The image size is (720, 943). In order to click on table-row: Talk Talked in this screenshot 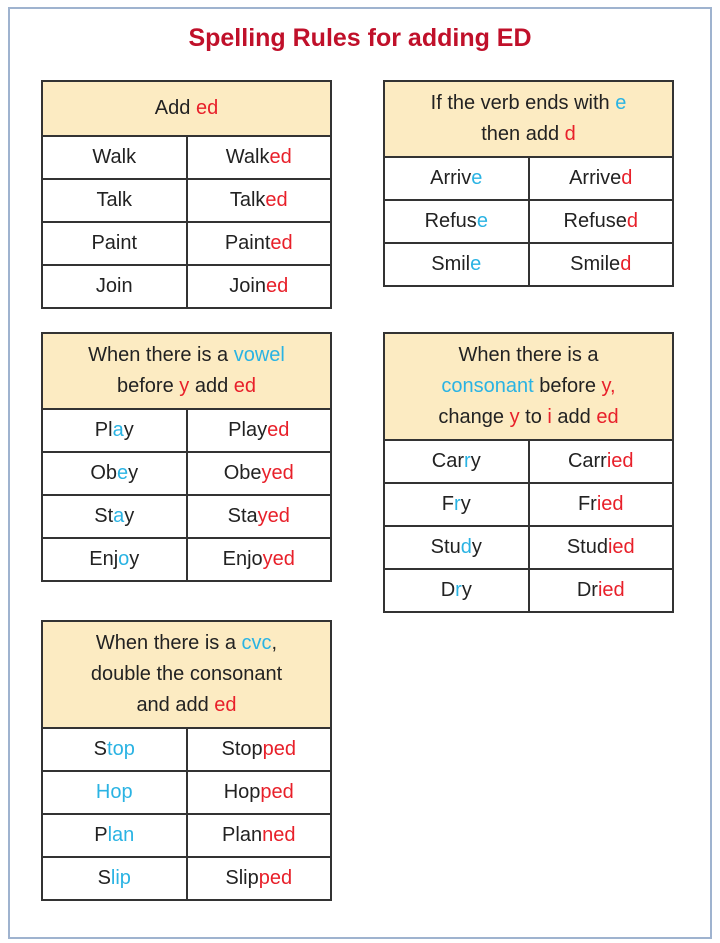, I will do `click(186, 200)`.